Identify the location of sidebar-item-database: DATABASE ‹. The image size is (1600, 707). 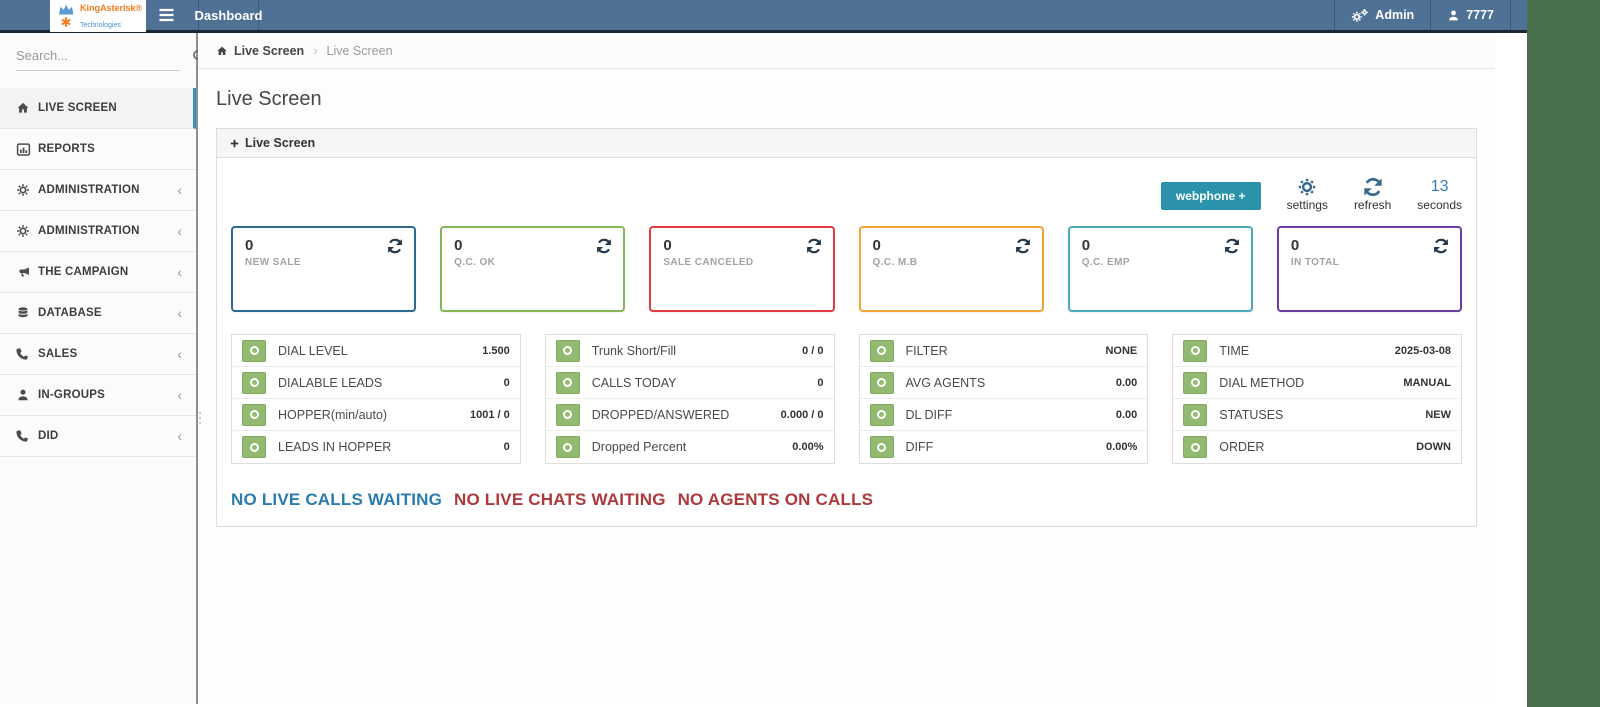
(98, 313).